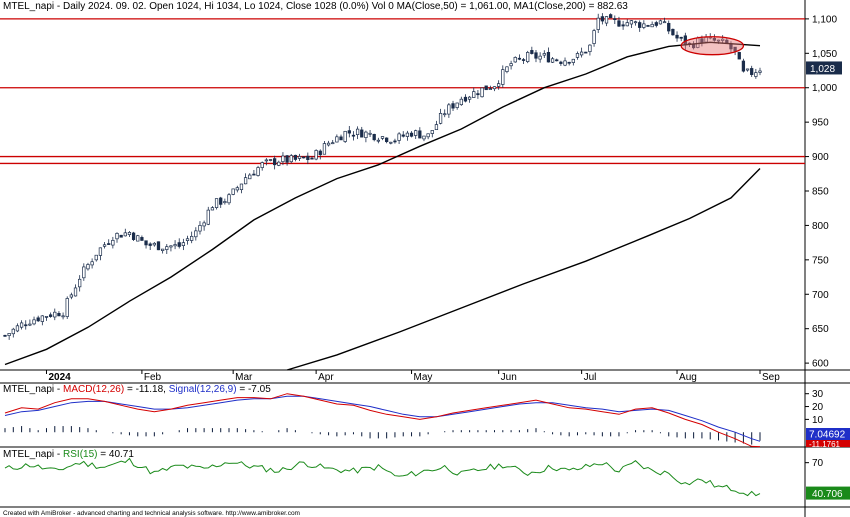 The height and width of the screenshot is (517, 850). Describe the element at coordinates (412, 376) in the screenshot. I see `date-axis: 2024 Feb Mar Apr May Jun Jul Aug Sep` at that location.